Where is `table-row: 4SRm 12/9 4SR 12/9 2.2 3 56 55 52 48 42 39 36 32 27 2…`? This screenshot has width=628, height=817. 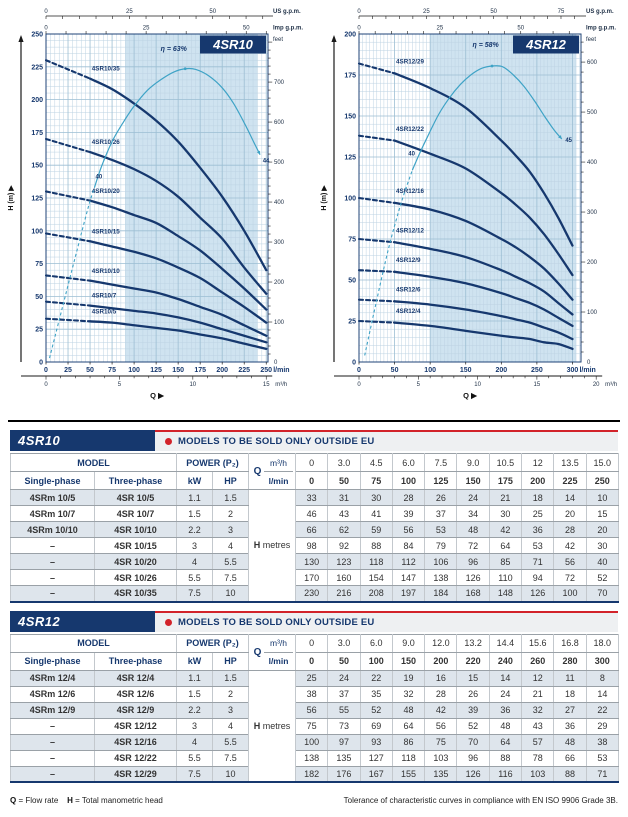
table-row: 4SRm 12/9 4SR 12/9 2.2 3 56 55 52 48 42 39 36 32 27 2… is located at coordinates (314, 710).